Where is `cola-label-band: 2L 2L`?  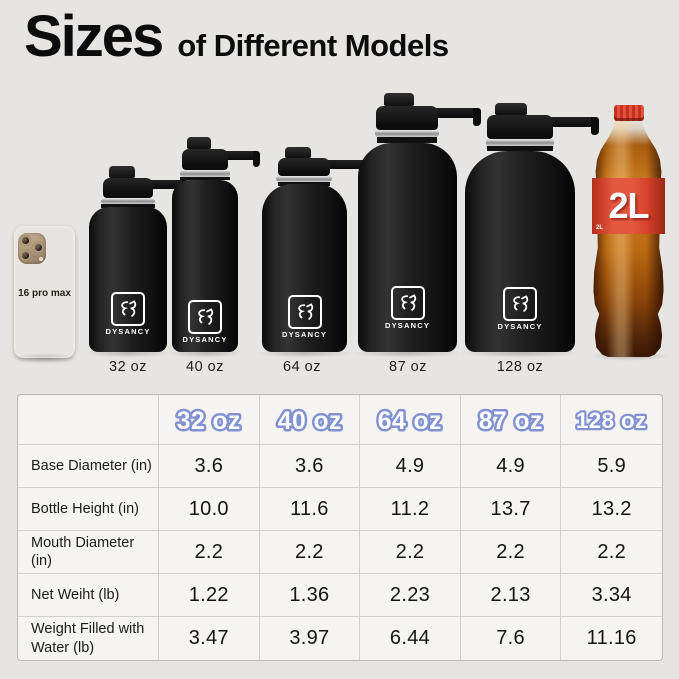 cola-label-band: 2L 2L is located at coordinates (628, 206).